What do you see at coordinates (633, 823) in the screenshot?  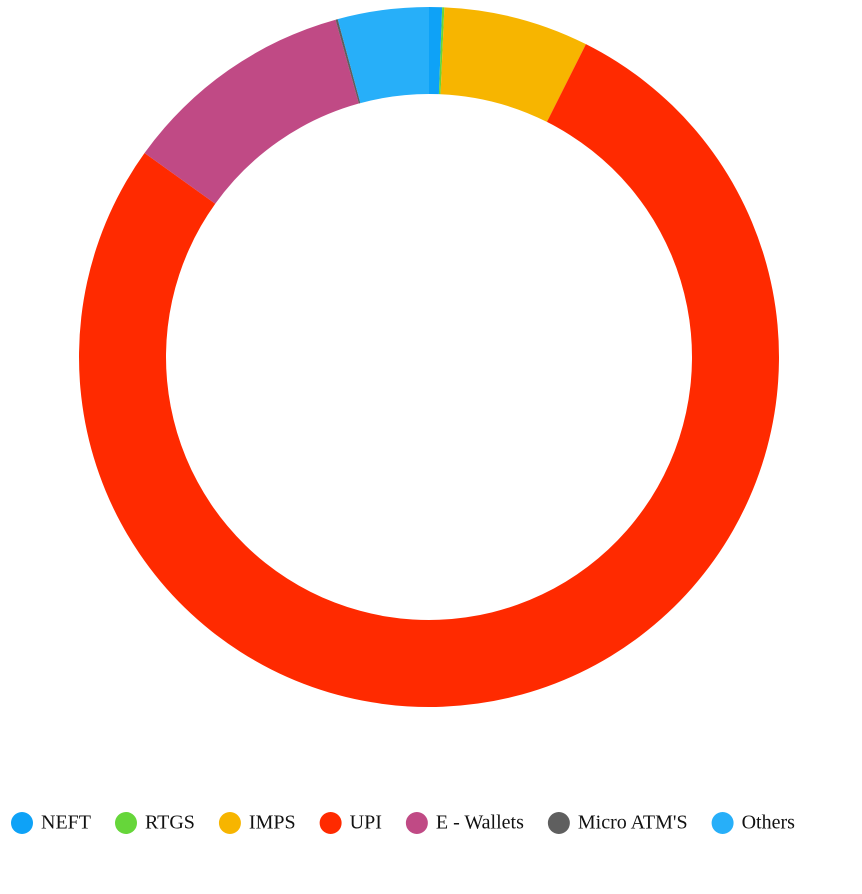 I see `legend-label: Micro ATM'S` at bounding box center [633, 823].